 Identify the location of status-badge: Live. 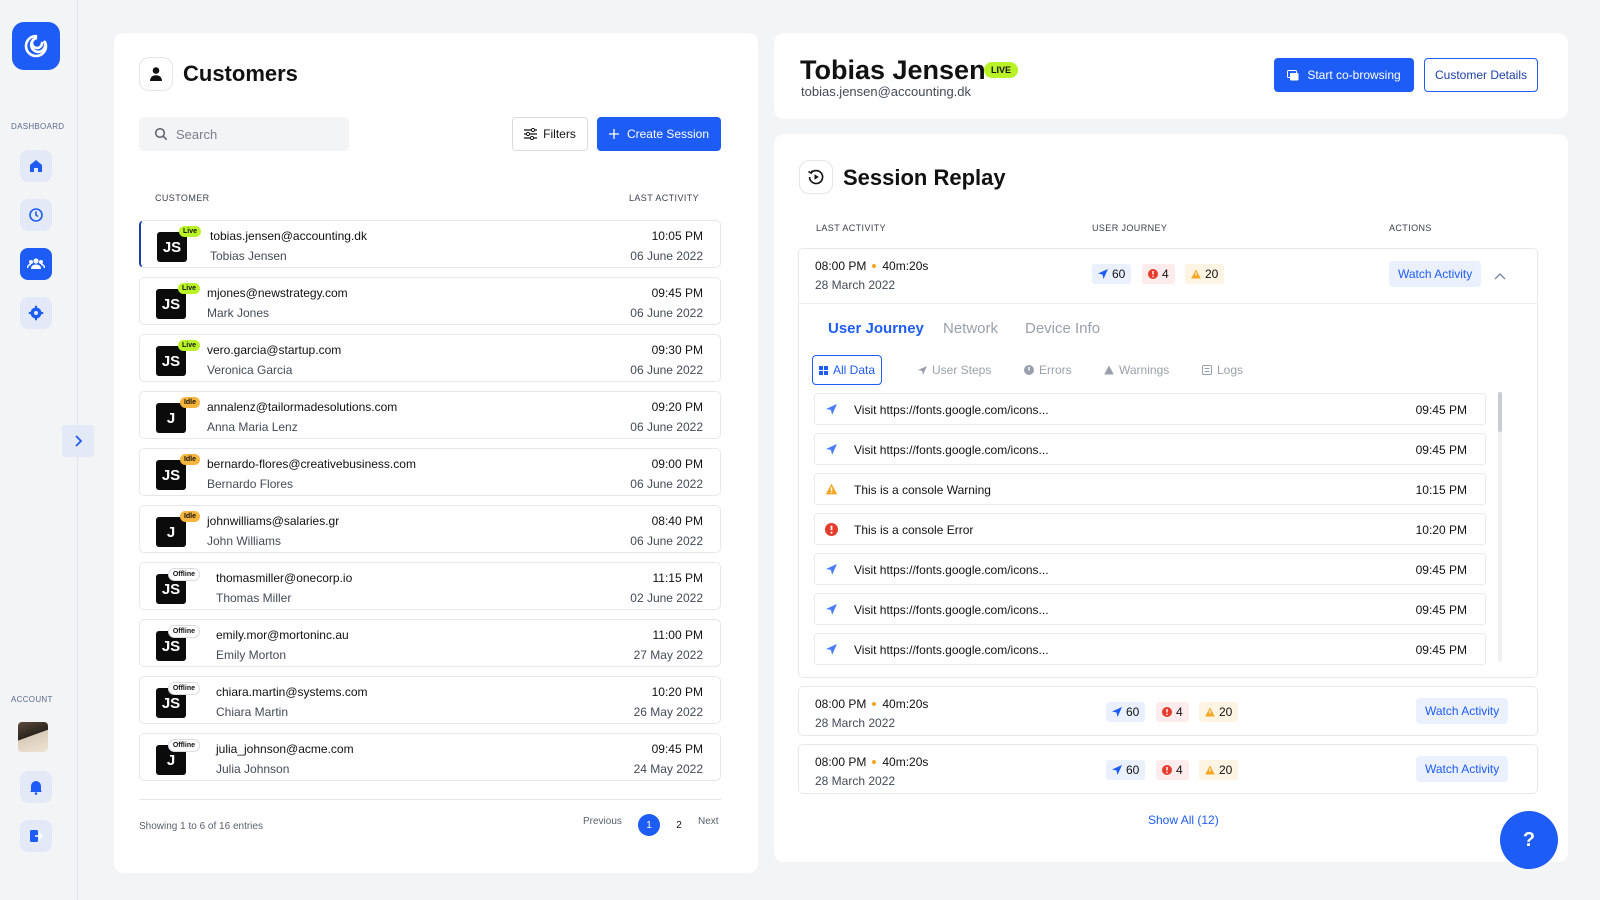
(188, 345).